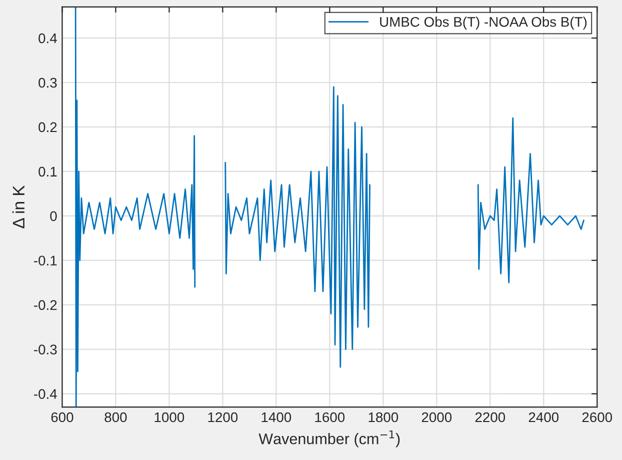  Describe the element at coordinates (543, 417) in the screenshot. I see `x-tick-label: 2400` at that location.